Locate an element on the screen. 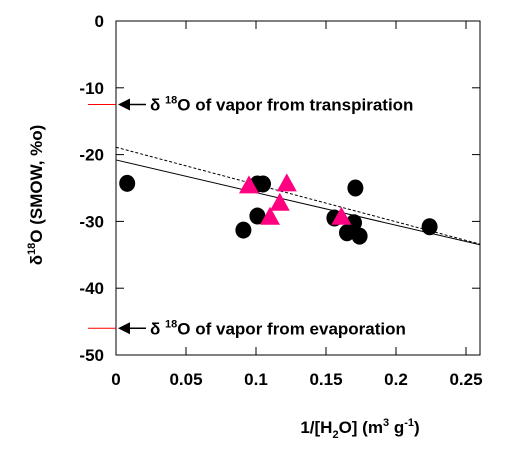  annotation-text: δ 18O of vapor from transpiration is located at coordinates (281, 105).